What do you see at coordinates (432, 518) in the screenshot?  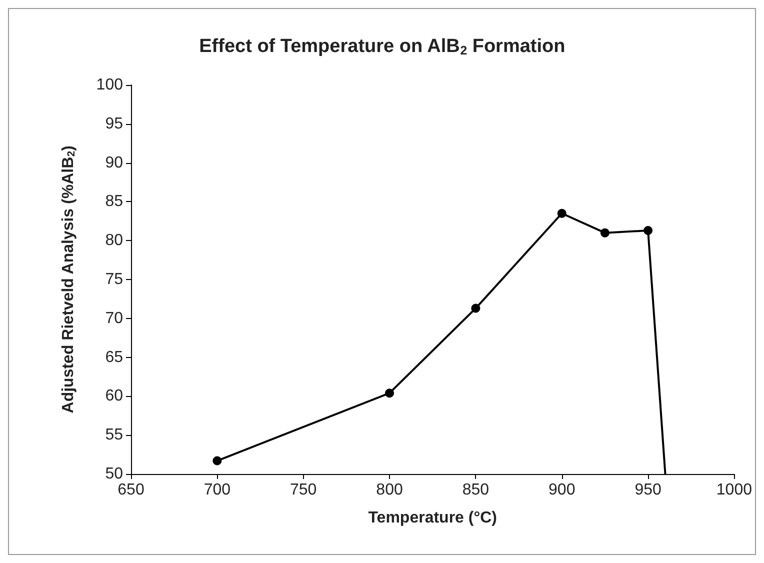 I see `x-axis-title: Temperature (°C)` at bounding box center [432, 518].